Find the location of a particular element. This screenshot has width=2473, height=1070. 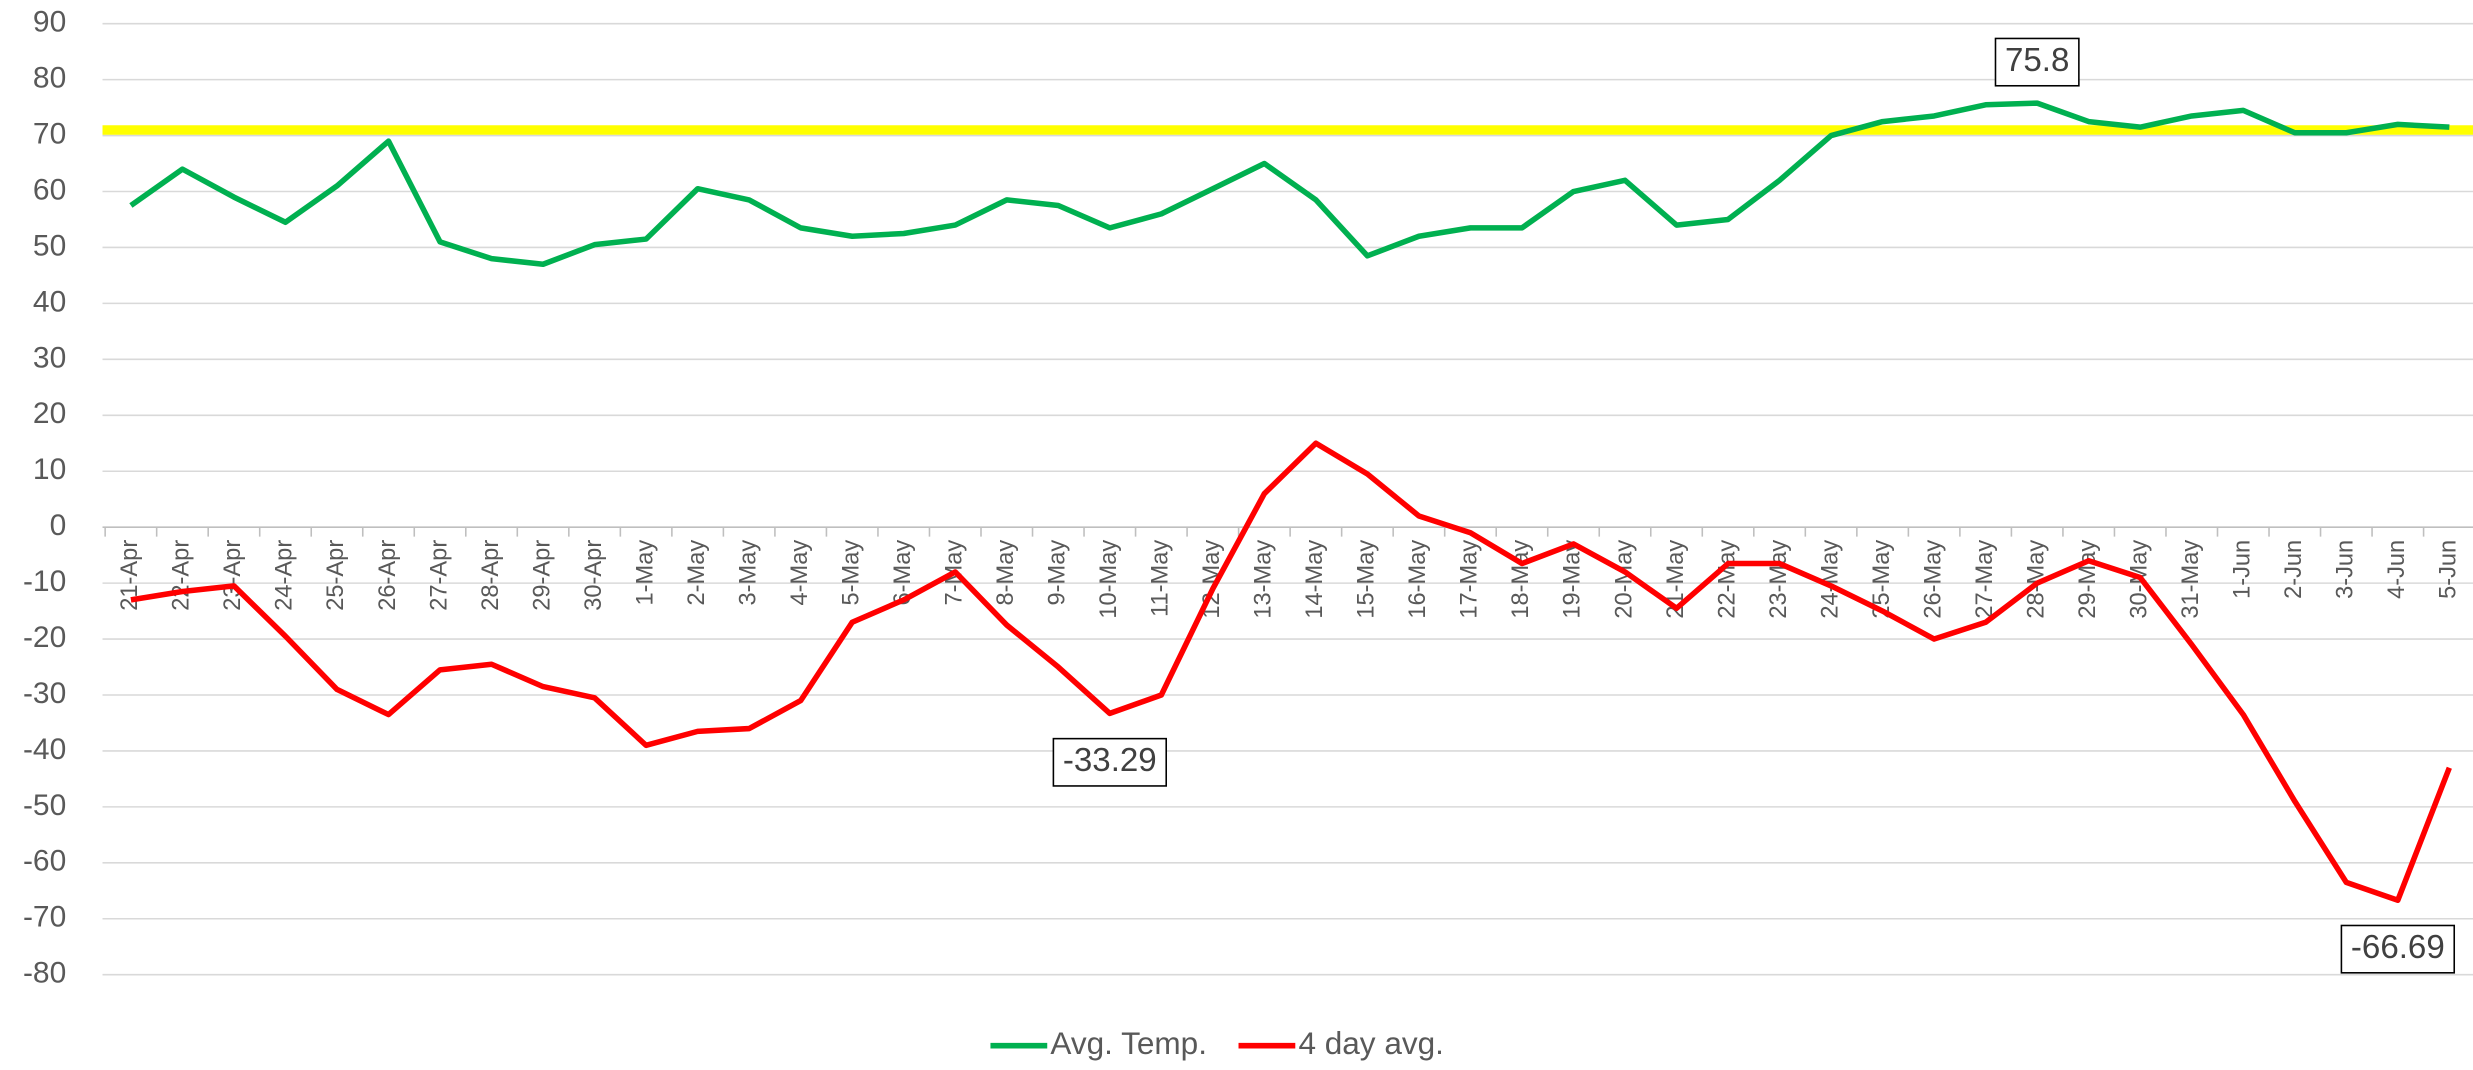

x-tick-label: 1-Jun is located at coordinates (2243, 569).